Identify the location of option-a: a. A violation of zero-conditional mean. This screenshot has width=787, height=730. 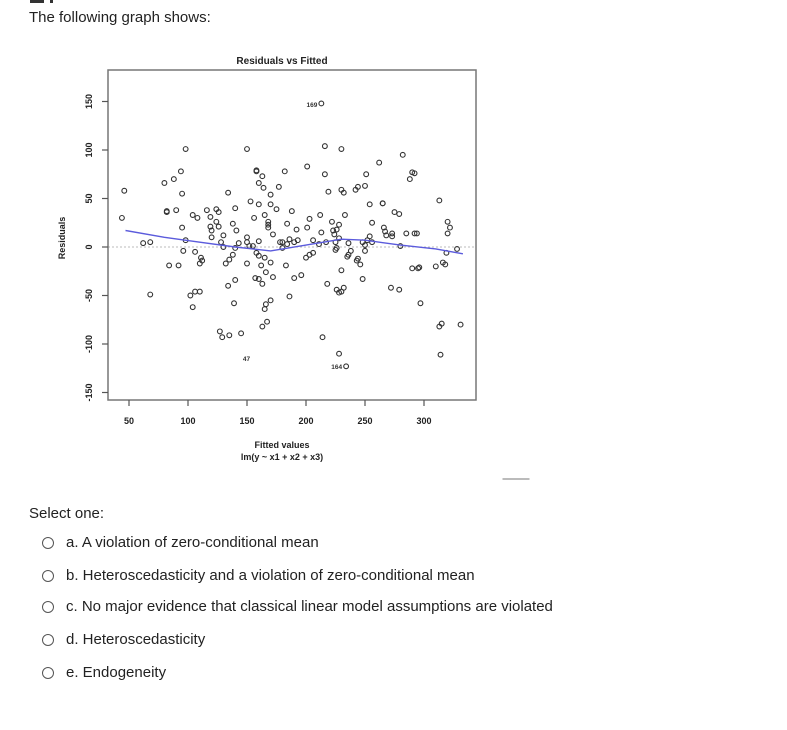
(180, 542).